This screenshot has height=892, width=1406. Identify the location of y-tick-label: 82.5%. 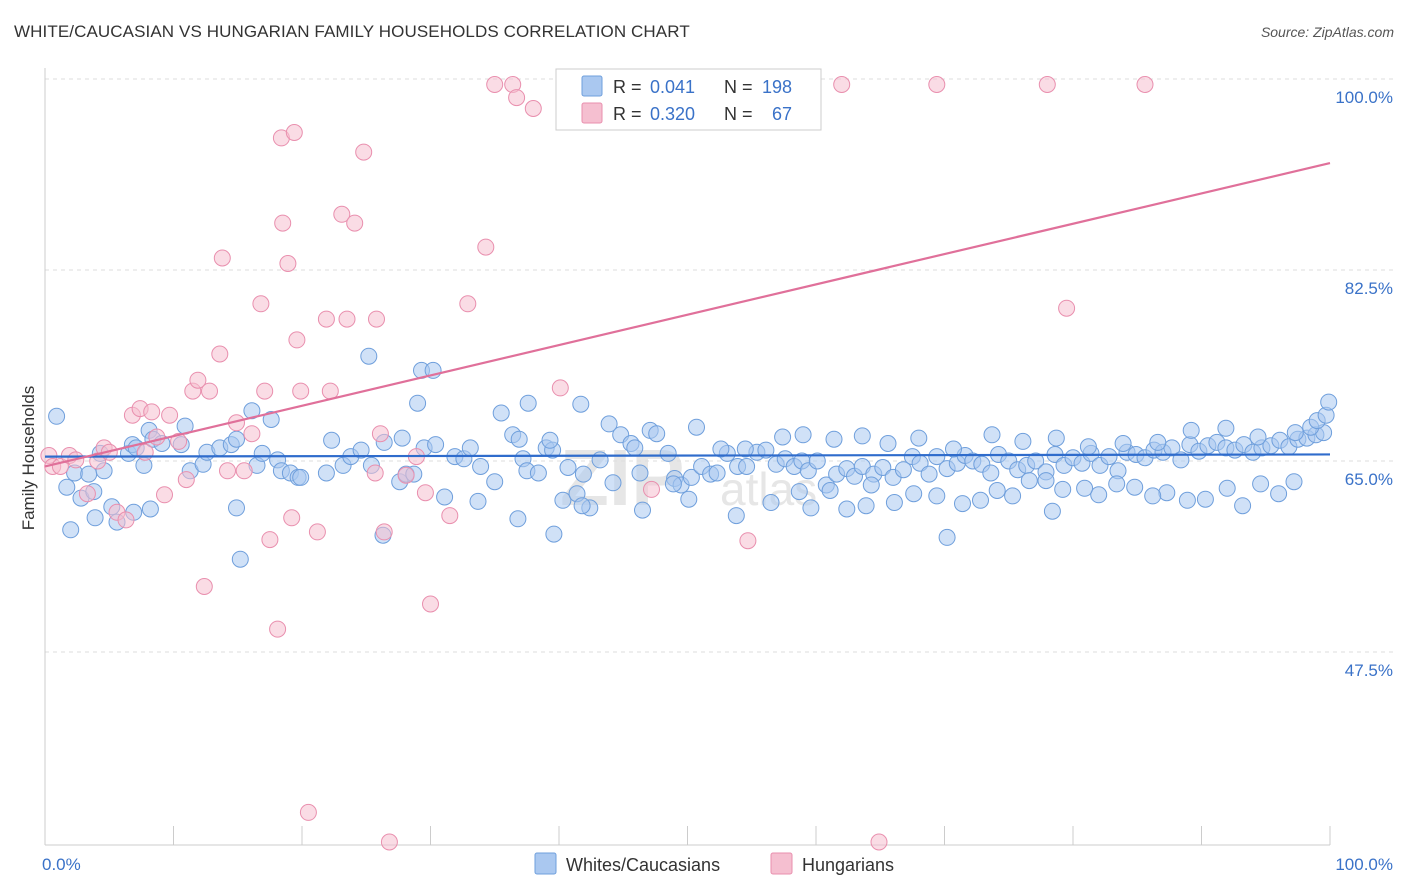
(1369, 288).